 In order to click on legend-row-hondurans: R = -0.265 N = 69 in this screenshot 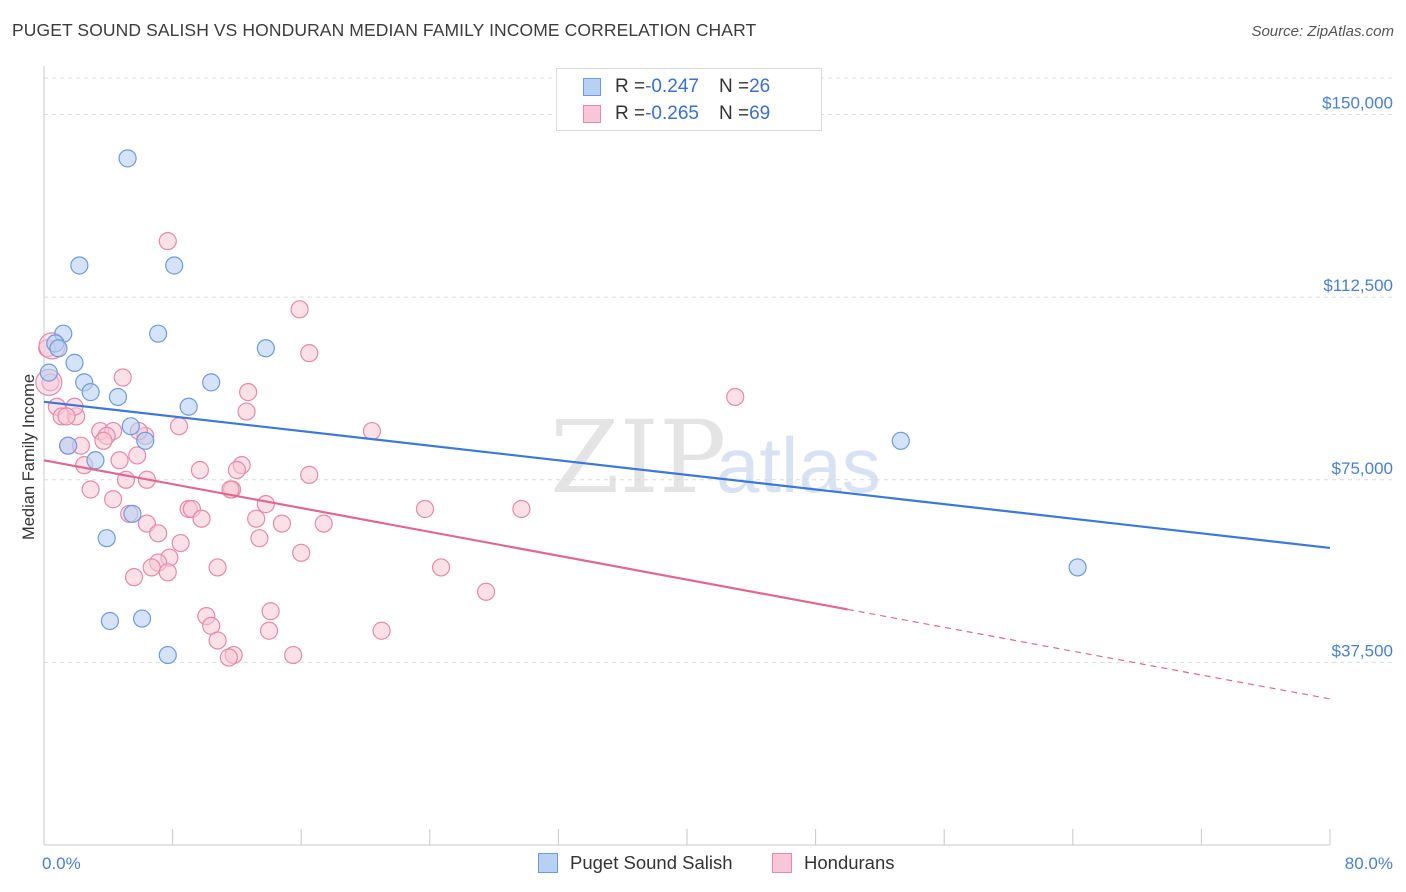, I will do `click(676, 114)`.